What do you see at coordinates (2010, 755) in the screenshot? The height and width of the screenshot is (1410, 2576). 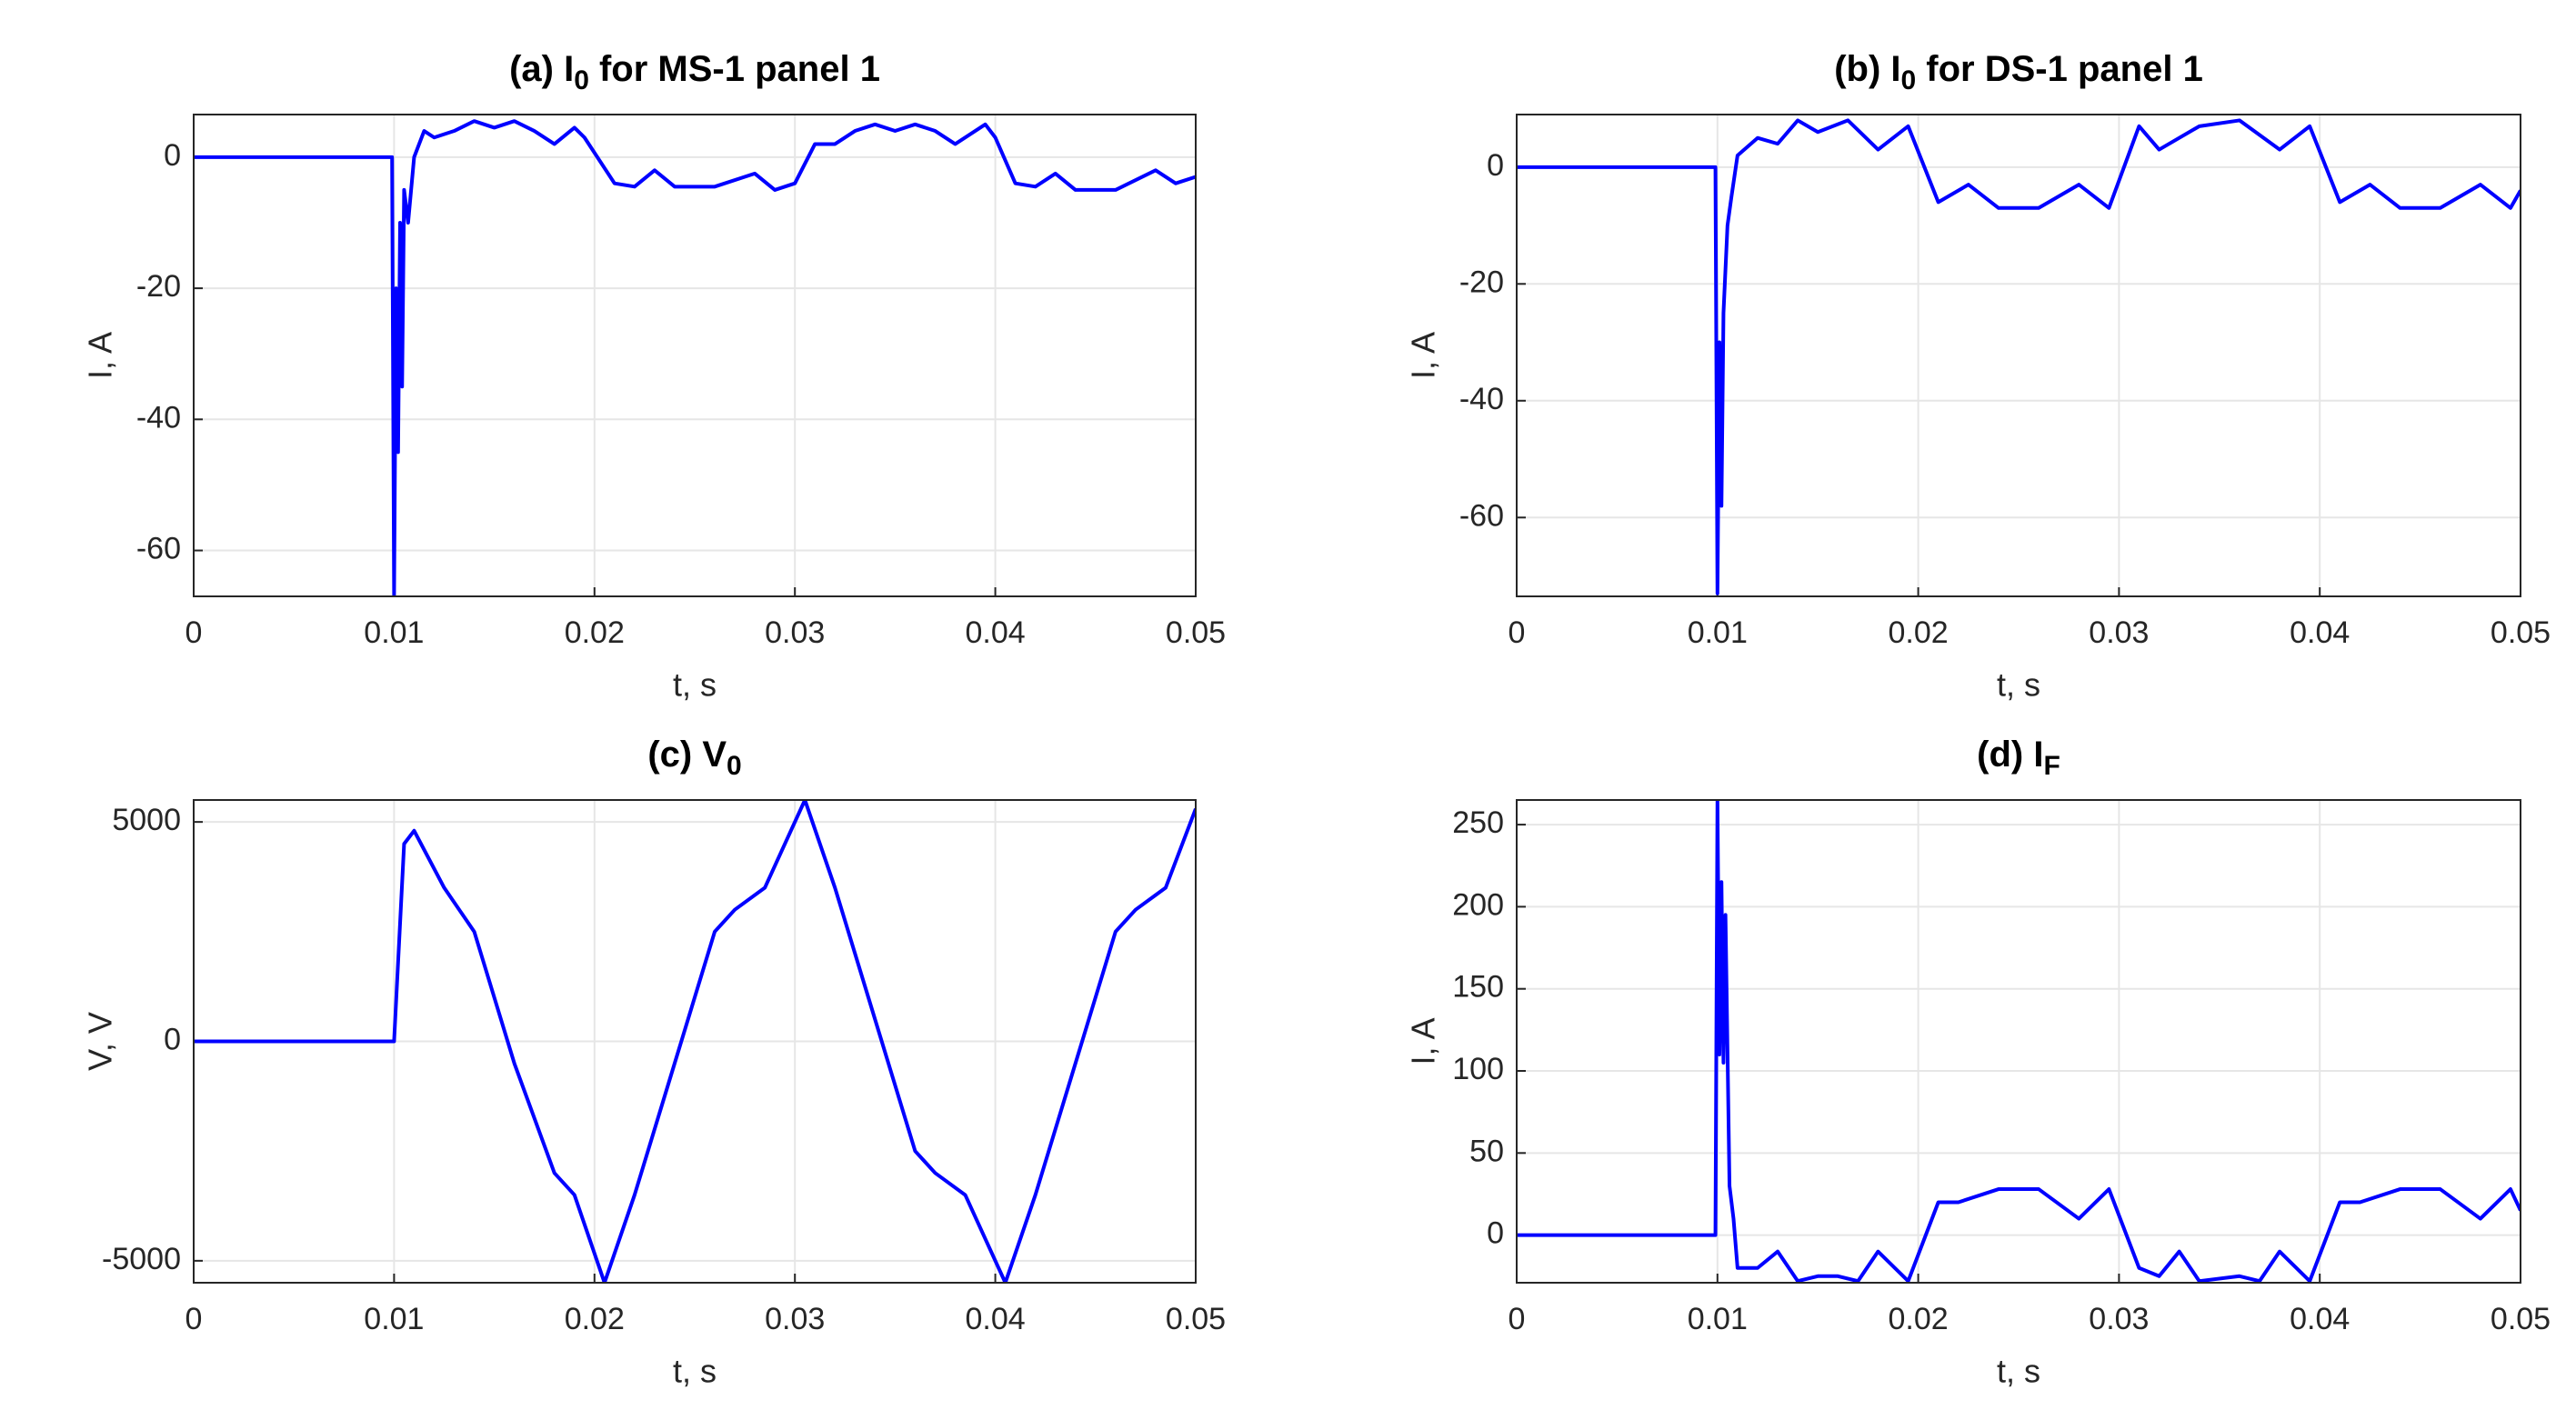 I see `title-main: (d) I` at bounding box center [2010, 755].